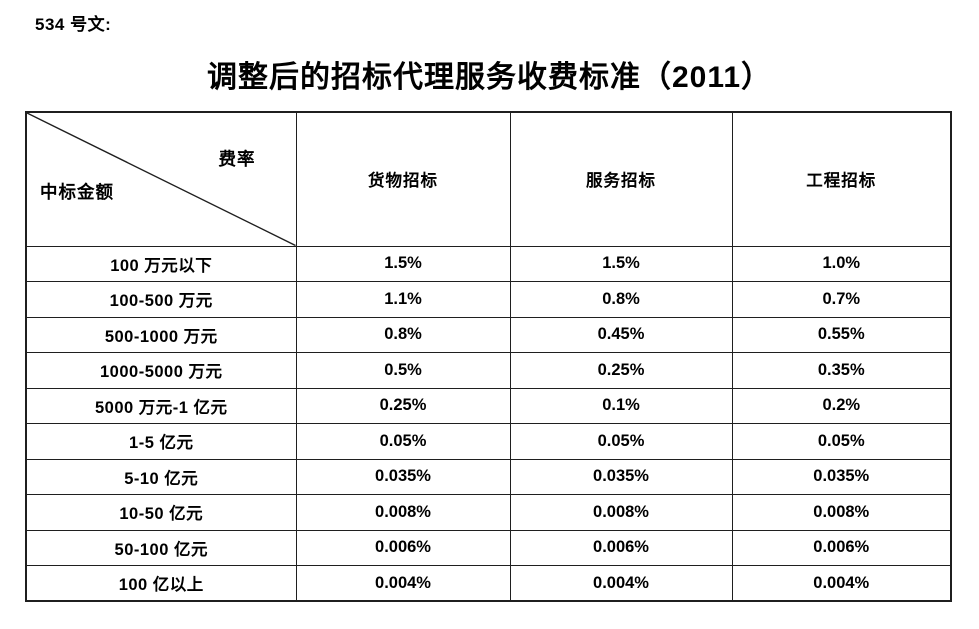 Image resolution: width=979 pixels, height=629 pixels. Describe the element at coordinates (841, 370) in the screenshot. I see `rate-cell: 0.35%` at that location.